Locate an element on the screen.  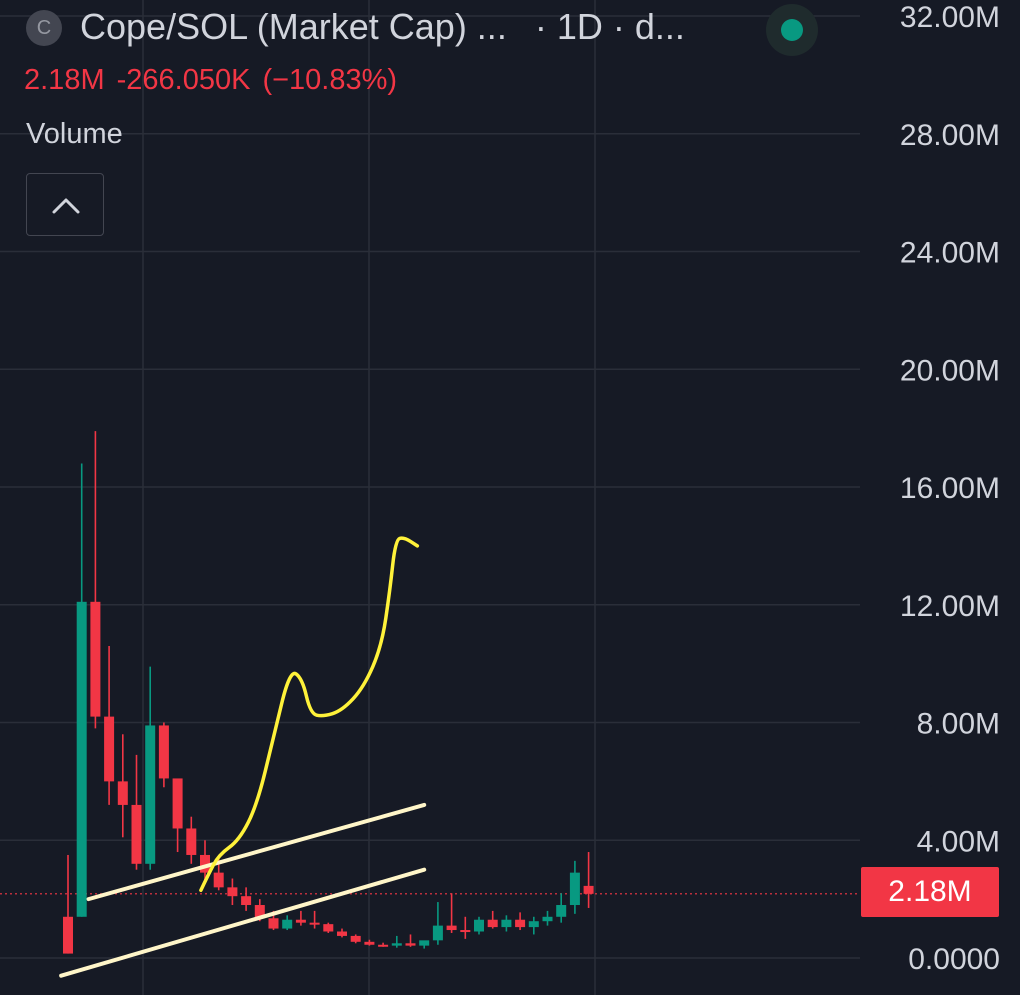
axis-tick-label: 16.00M is located at coordinates (950, 488).